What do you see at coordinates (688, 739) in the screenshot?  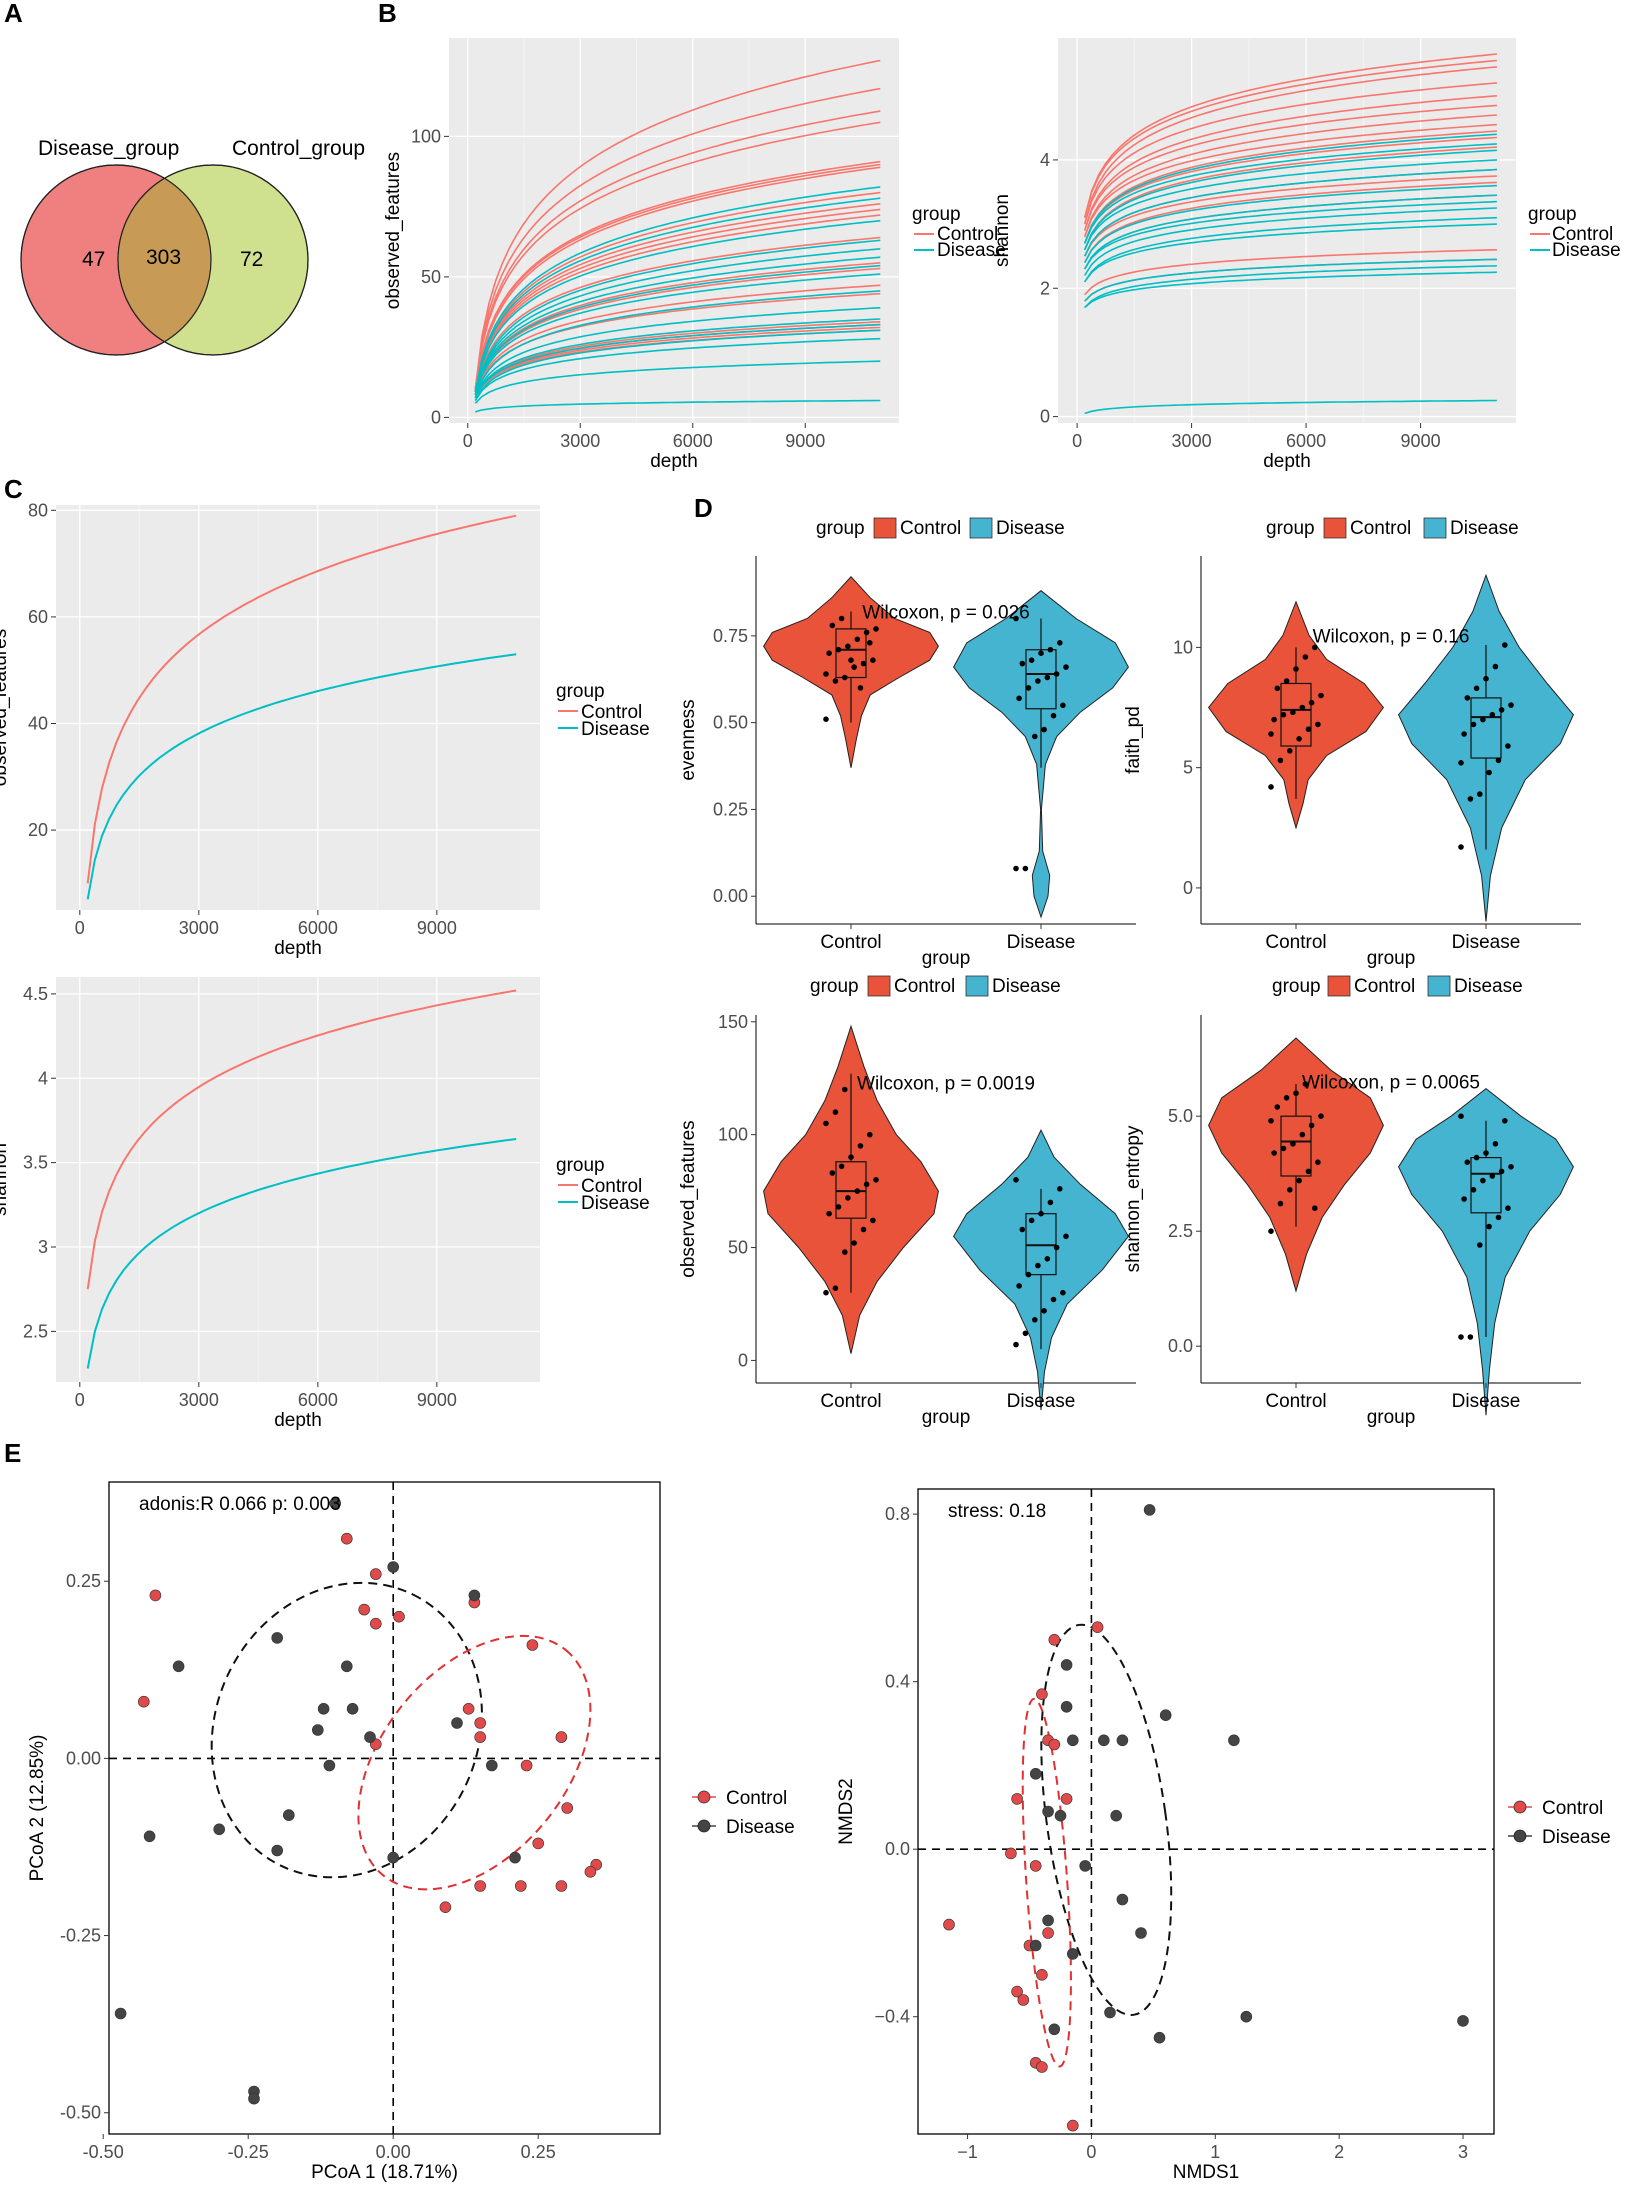 I see `y-axis-title: evenness` at bounding box center [688, 739].